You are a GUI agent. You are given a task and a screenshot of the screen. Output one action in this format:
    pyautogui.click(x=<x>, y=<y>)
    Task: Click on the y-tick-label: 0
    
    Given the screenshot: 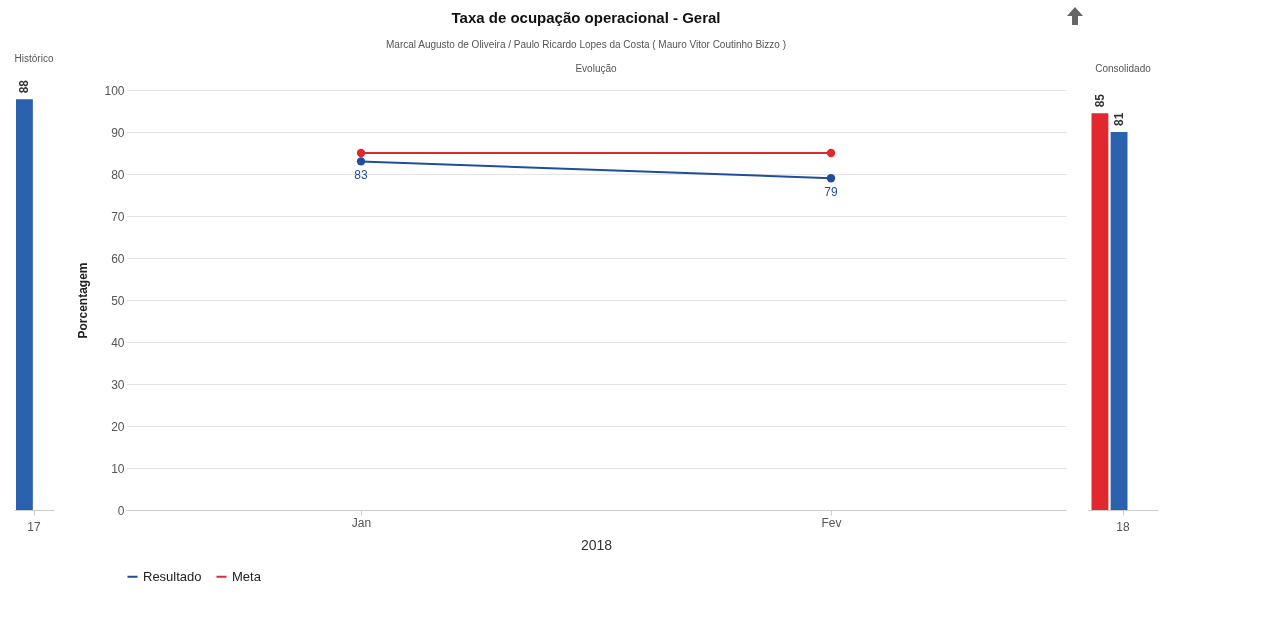 What is the action you would take?
    pyautogui.click(x=121, y=510)
    